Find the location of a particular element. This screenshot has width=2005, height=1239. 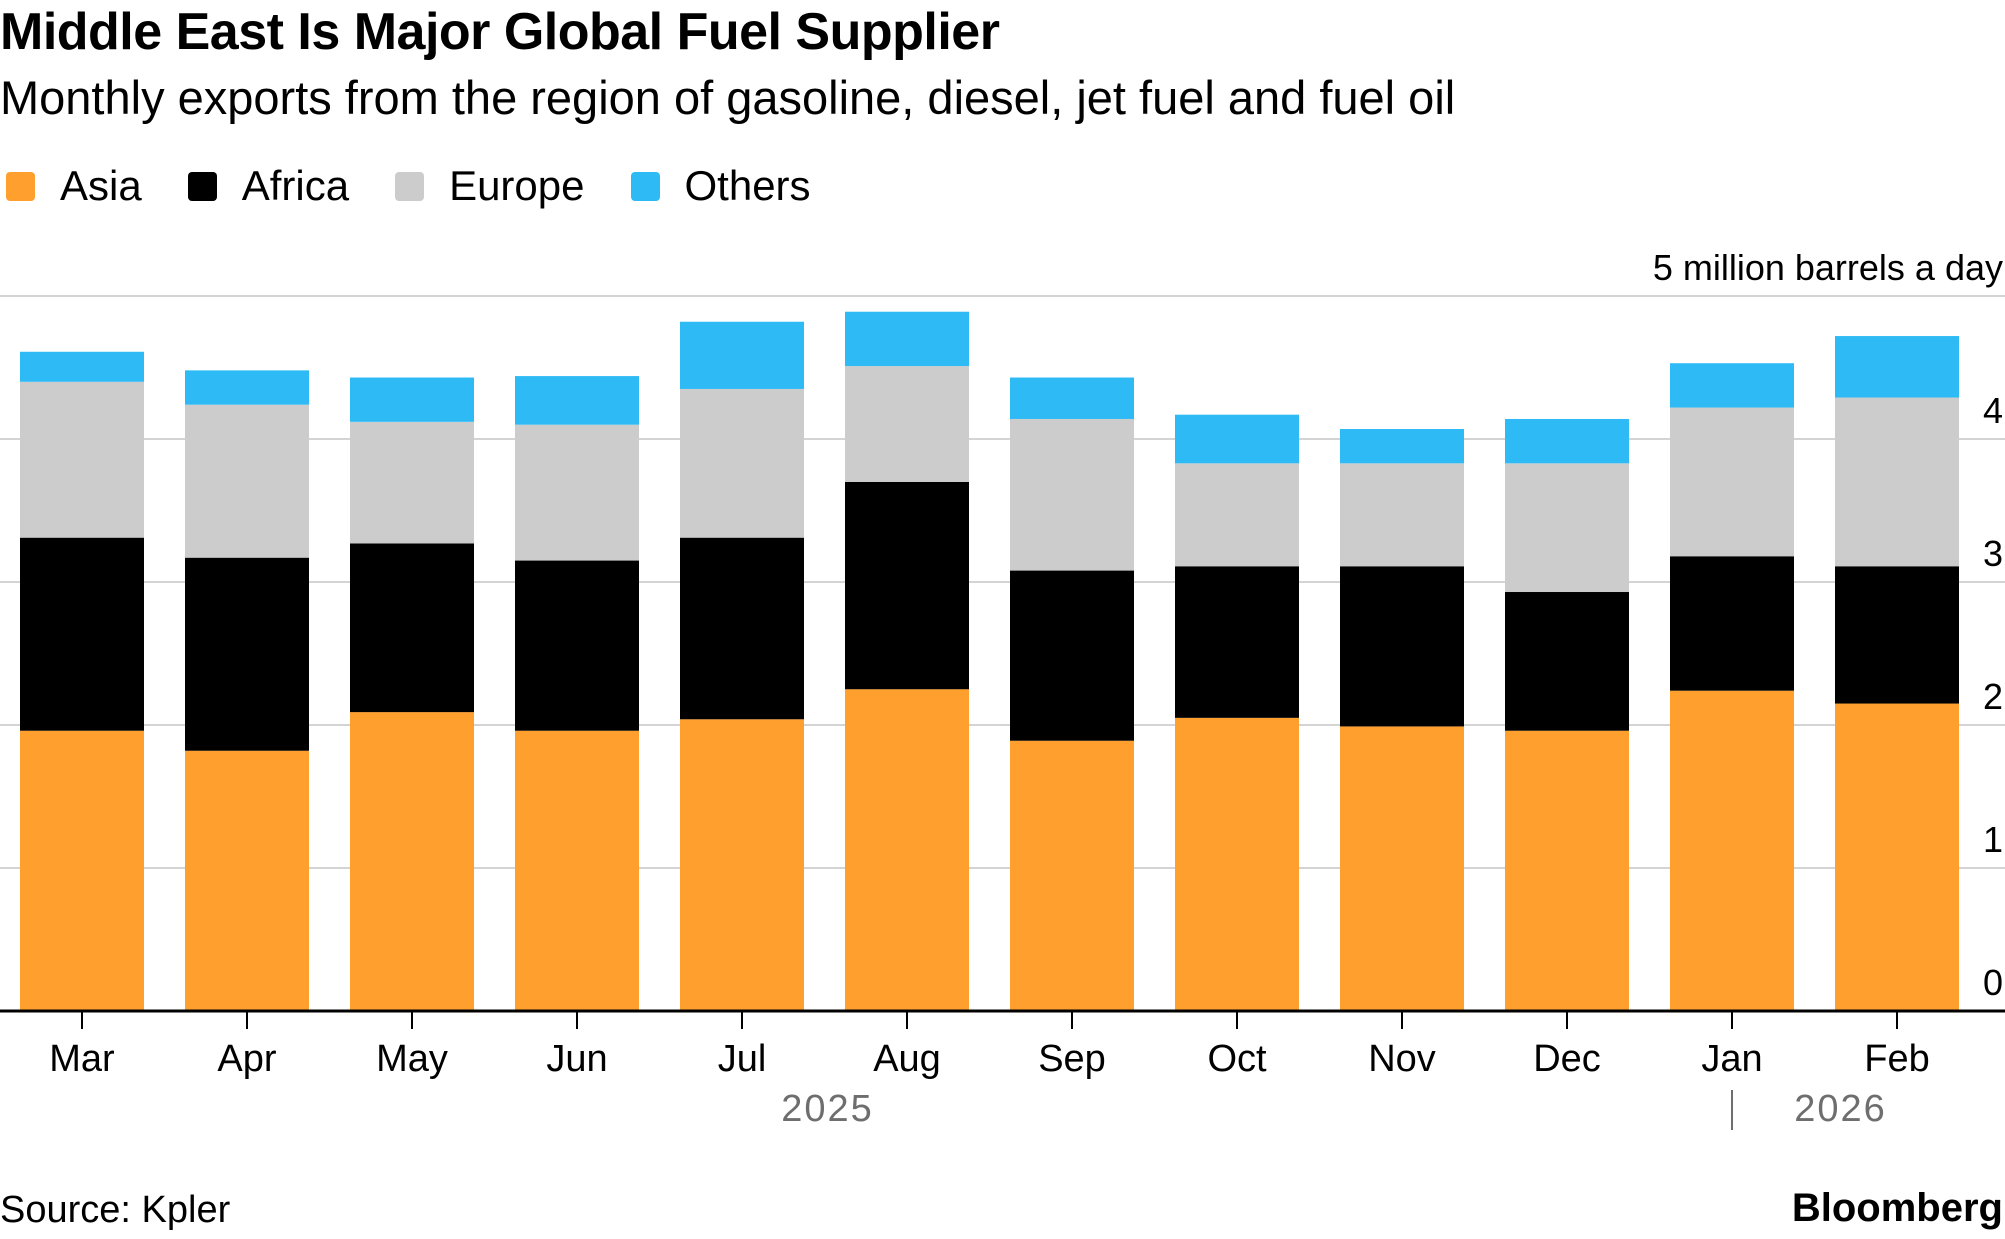

bar-africa-feb is located at coordinates (1897, 635).